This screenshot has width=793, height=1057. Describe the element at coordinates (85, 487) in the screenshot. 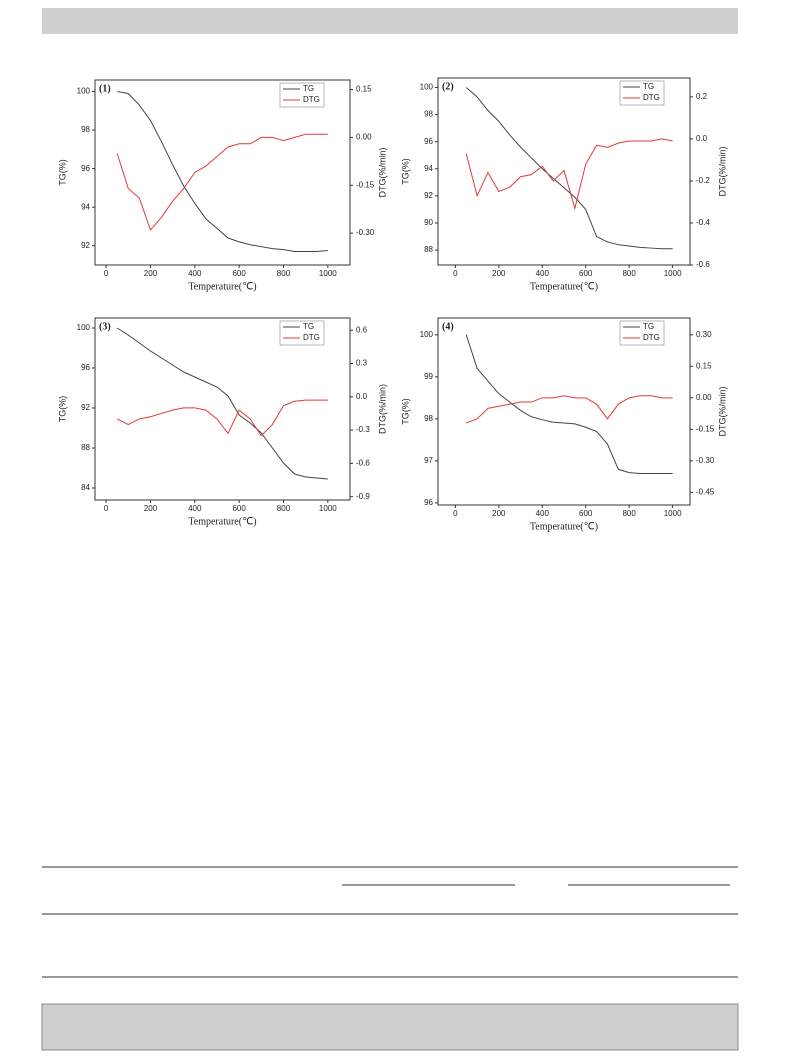

I see `y-tick-label: 84` at that location.